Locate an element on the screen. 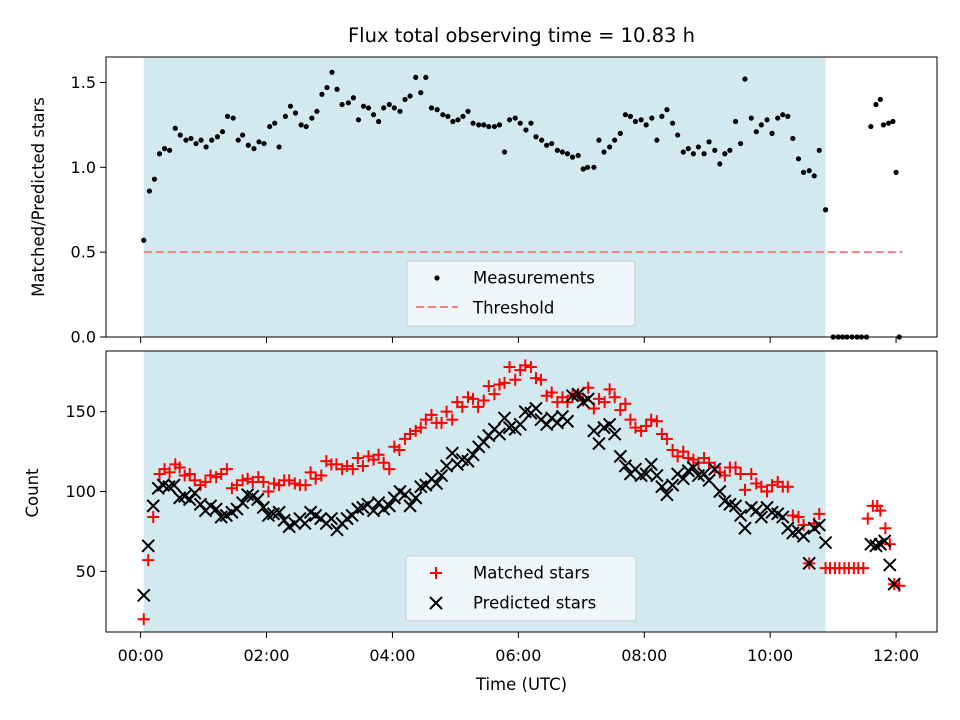 This screenshot has height=720, width=960. x-tick-label: 06:00 is located at coordinates (518, 655).